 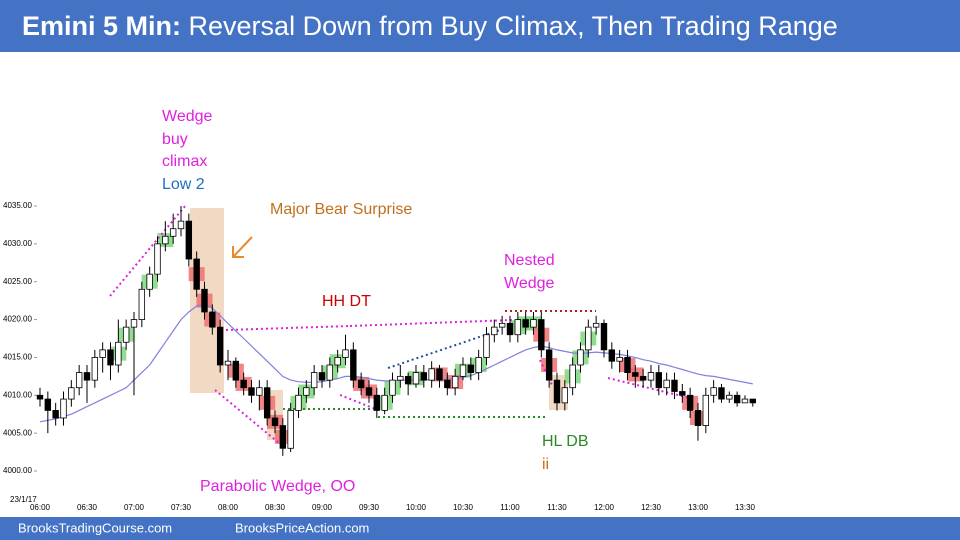 What do you see at coordinates (545, 464) in the screenshot?
I see `annotation: ii` at bounding box center [545, 464].